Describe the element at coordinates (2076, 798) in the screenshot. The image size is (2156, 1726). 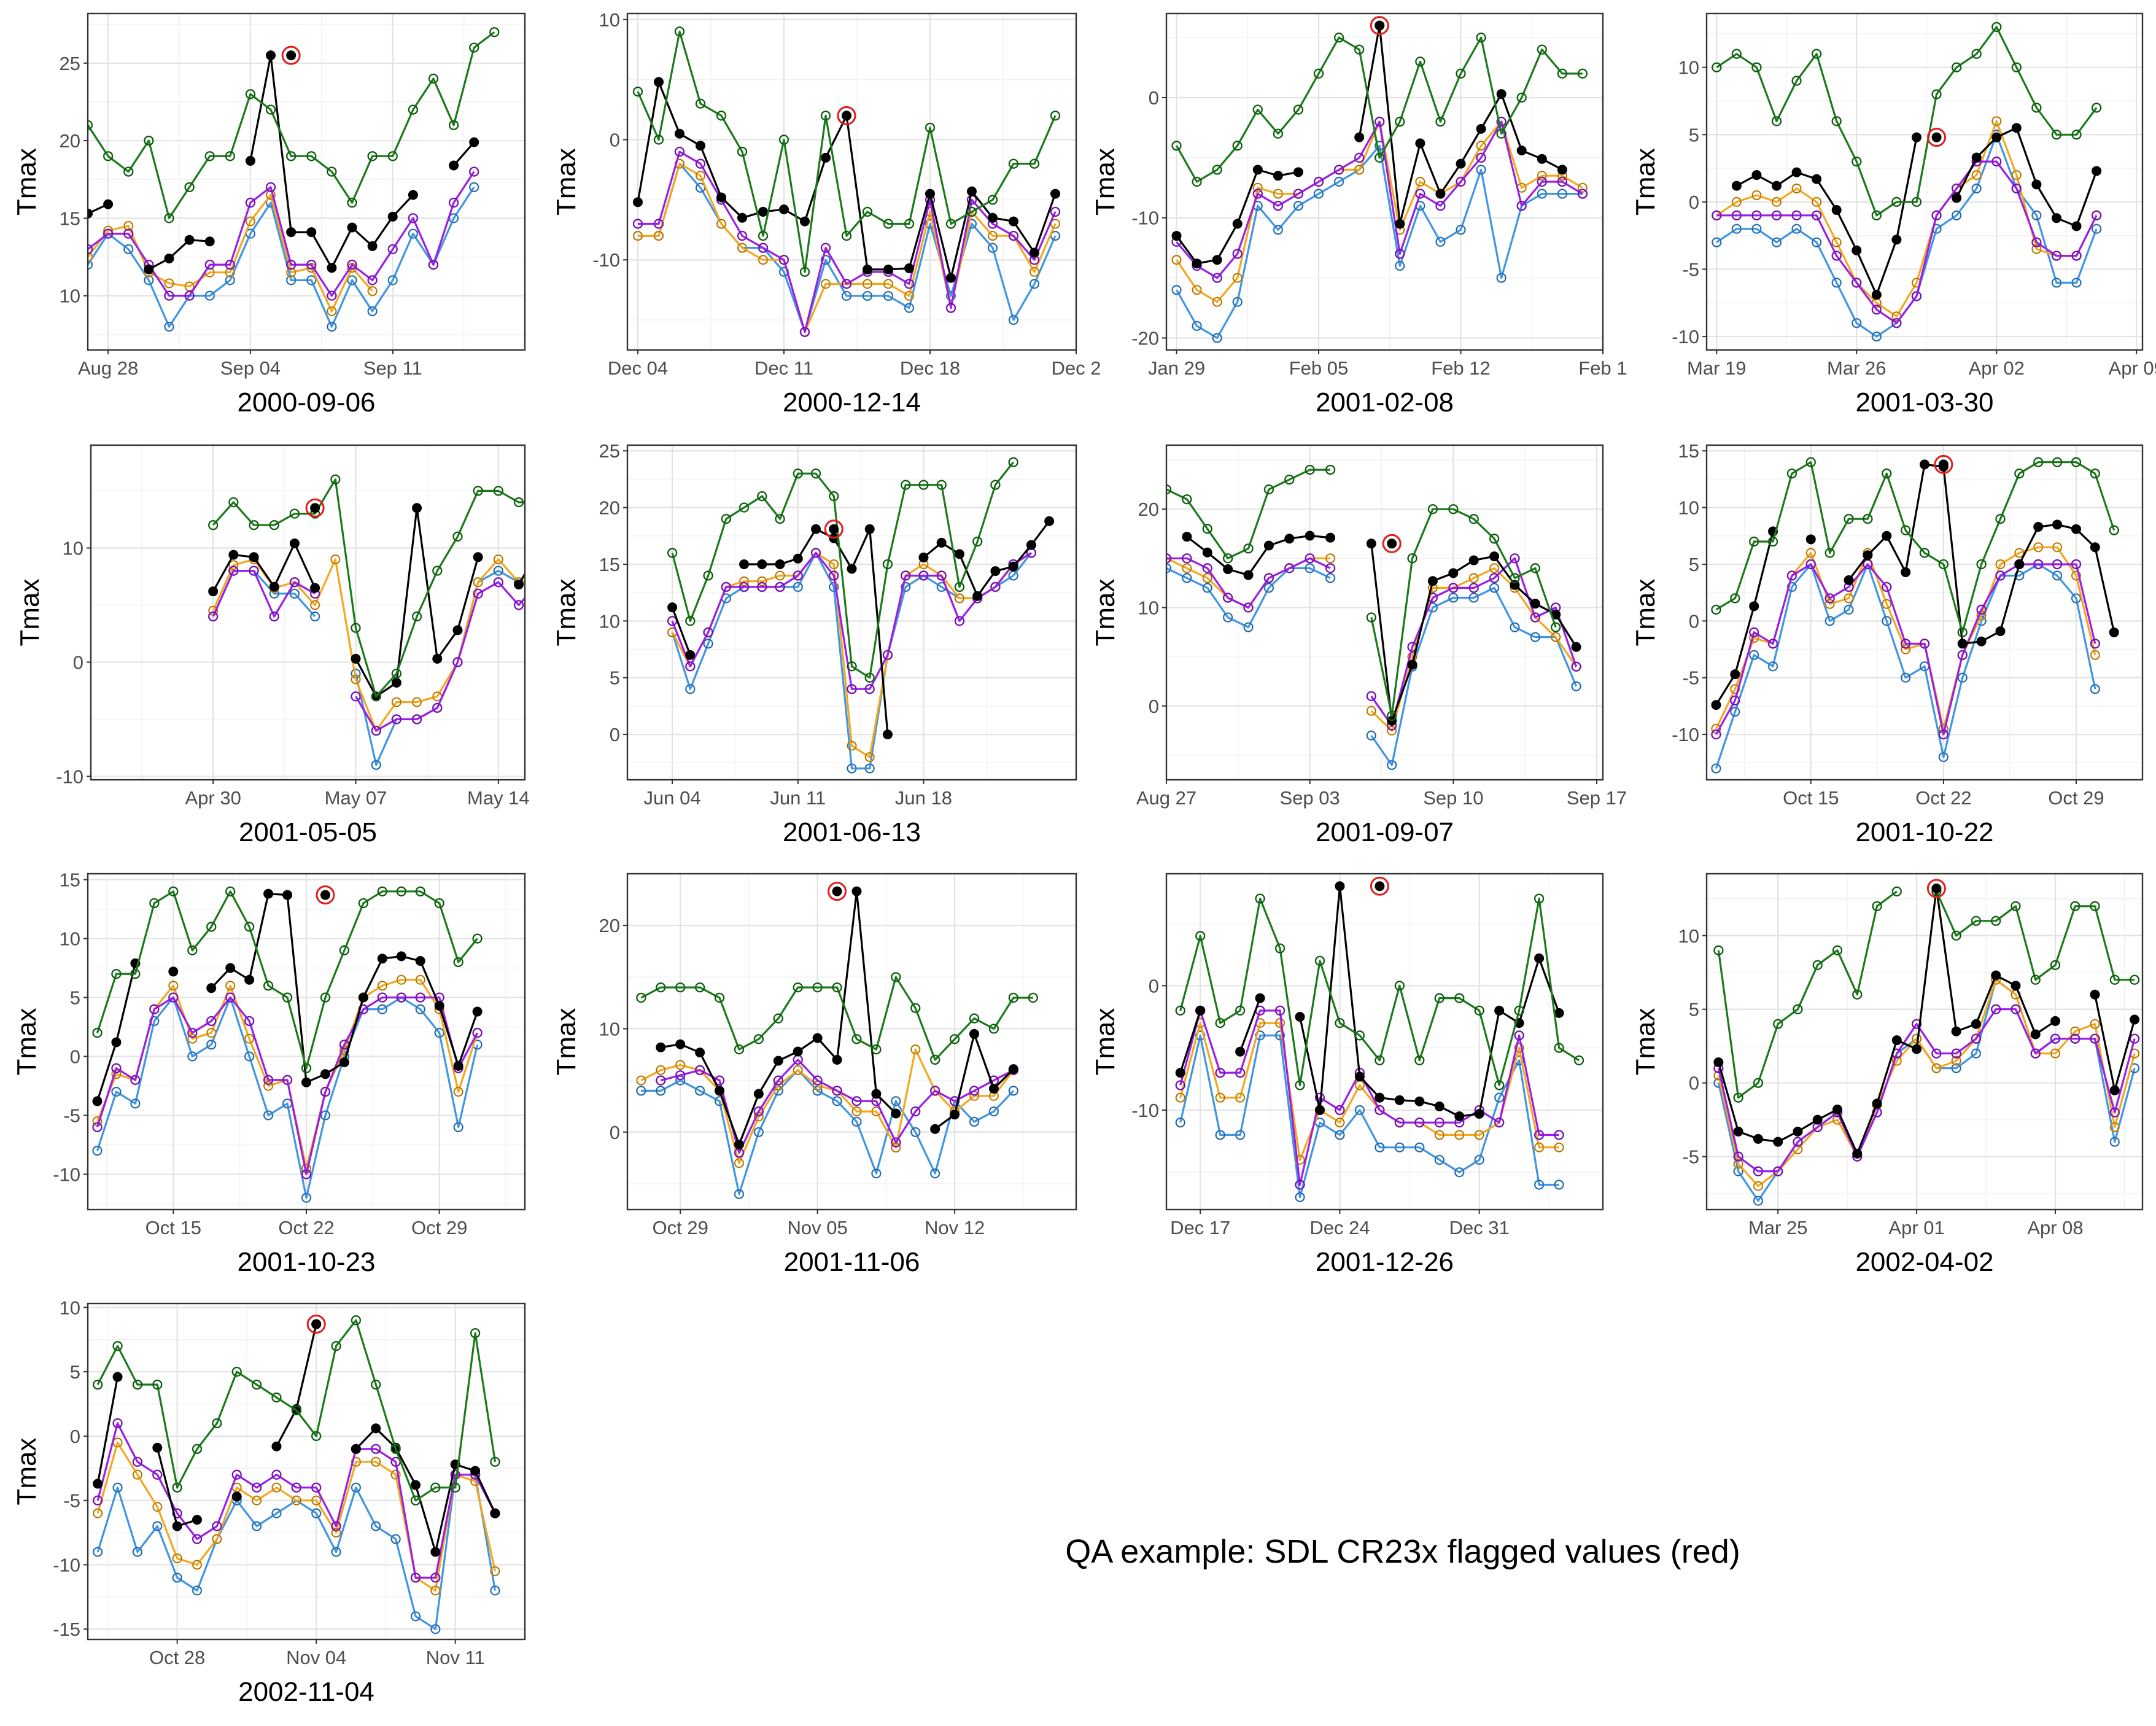
I see `x-tick-label: Oct 29` at that location.